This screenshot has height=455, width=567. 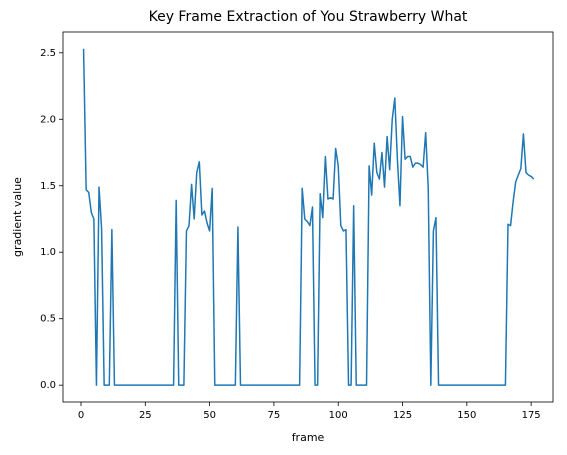 I want to click on y-tick-label: 0.5, so click(x=48, y=319).